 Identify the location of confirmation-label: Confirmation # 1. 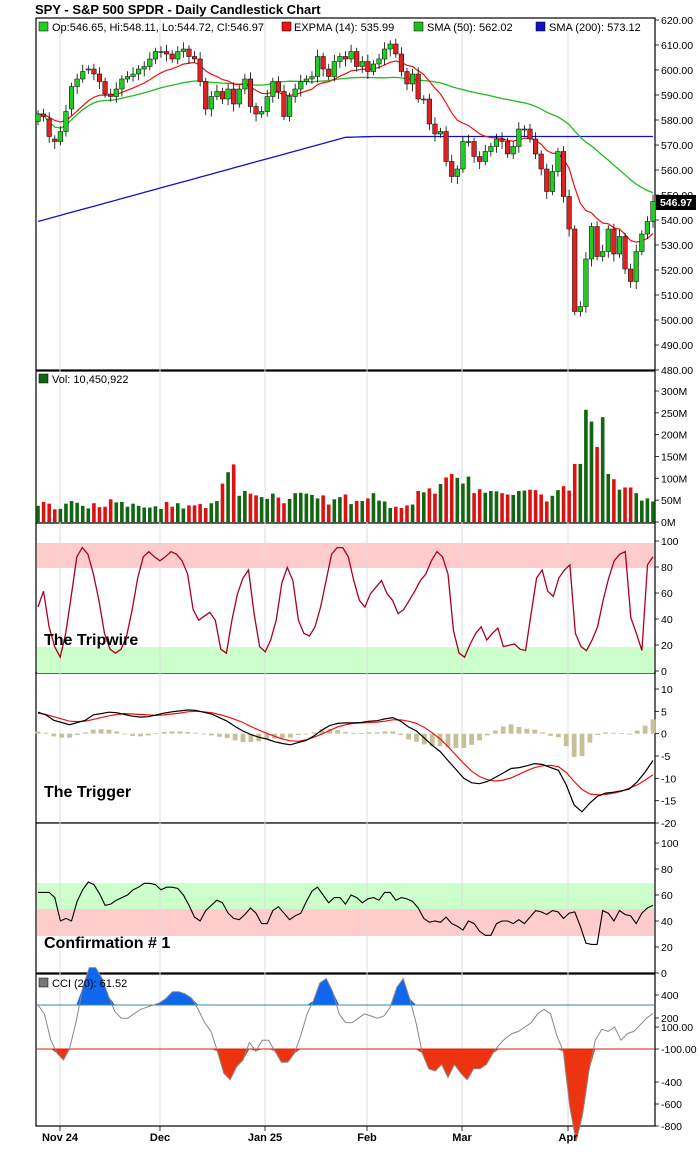
(107, 943).